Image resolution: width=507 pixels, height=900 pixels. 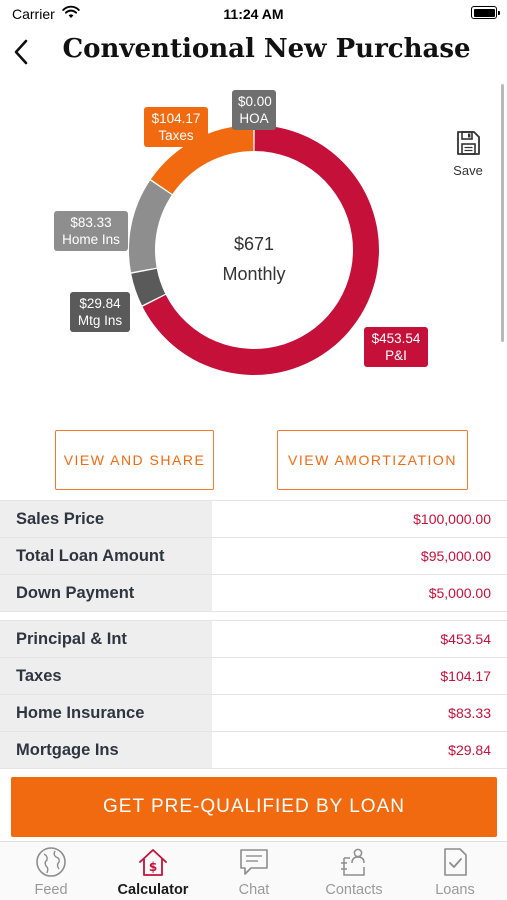 I want to click on pi-tag-name: P&I, so click(x=396, y=355).